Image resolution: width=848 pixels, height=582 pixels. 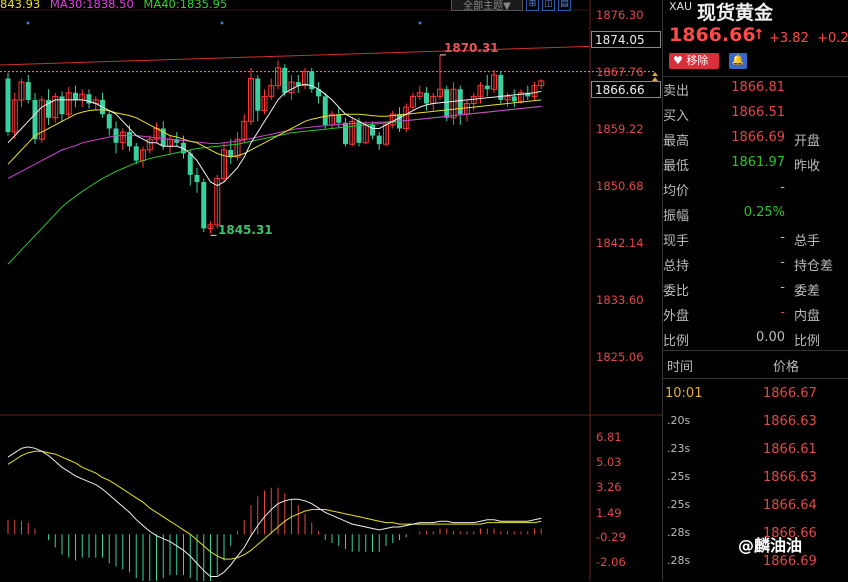 What do you see at coordinates (532, 5) in the screenshot?
I see `grid-layout-icon: ⊞` at bounding box center [532, 5].